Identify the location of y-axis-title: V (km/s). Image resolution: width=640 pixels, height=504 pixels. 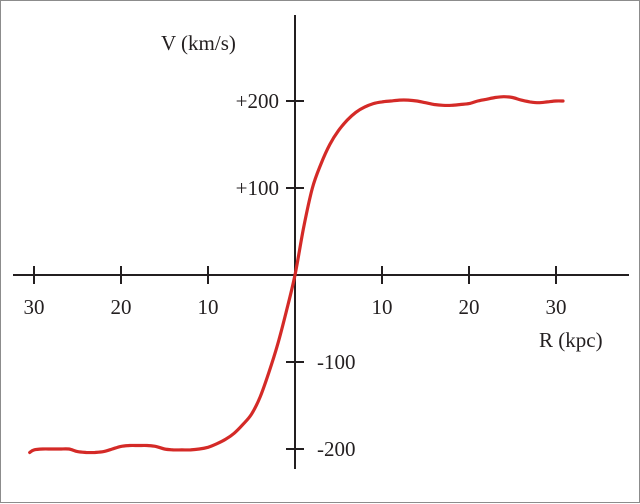
(198, 43).